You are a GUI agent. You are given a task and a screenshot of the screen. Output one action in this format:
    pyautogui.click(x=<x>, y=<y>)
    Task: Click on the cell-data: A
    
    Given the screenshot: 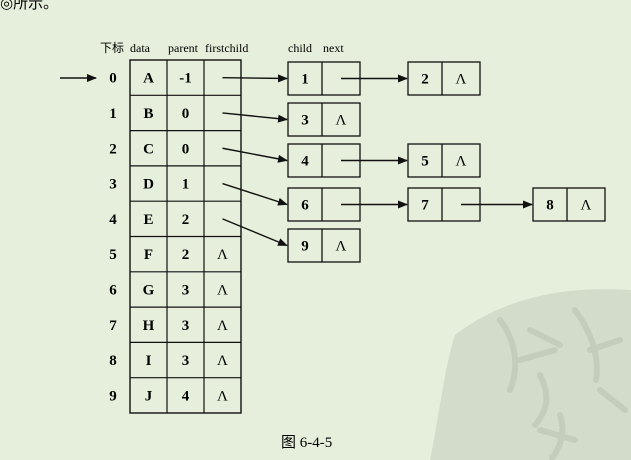 What is the action you would take?
    pyautogui.click(x=148, y=79)
    